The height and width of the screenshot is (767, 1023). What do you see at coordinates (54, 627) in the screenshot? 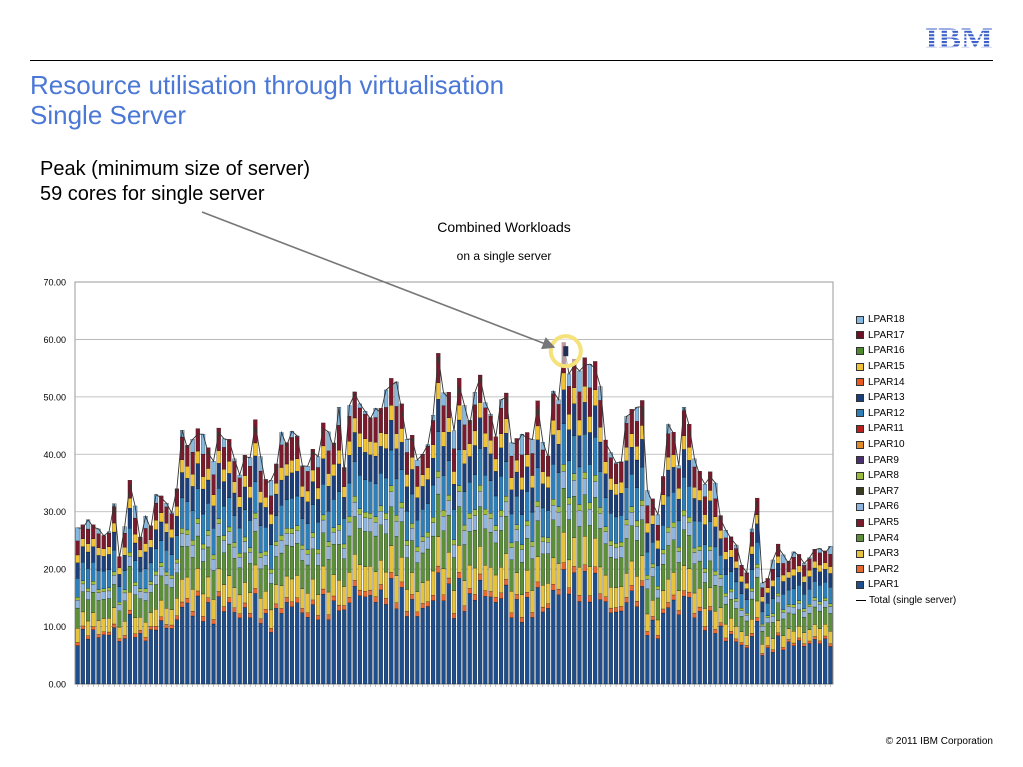
I see `y-tick-label: 10.00` at bounding box center [54, 627].